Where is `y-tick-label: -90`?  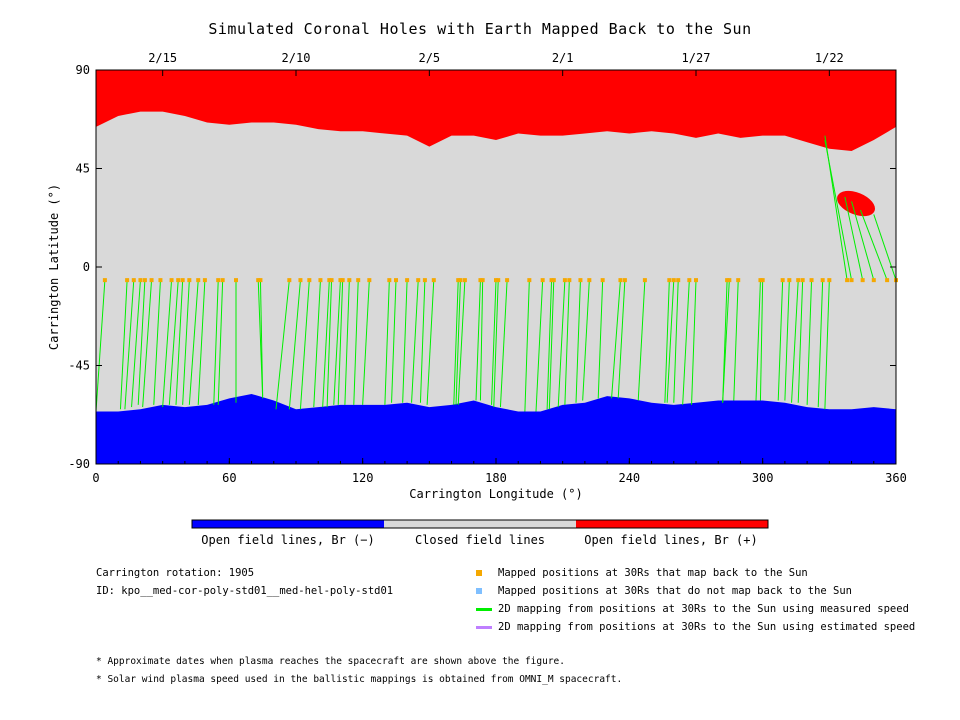
y-tick-label: -90 is located at coordinates (79, 464).